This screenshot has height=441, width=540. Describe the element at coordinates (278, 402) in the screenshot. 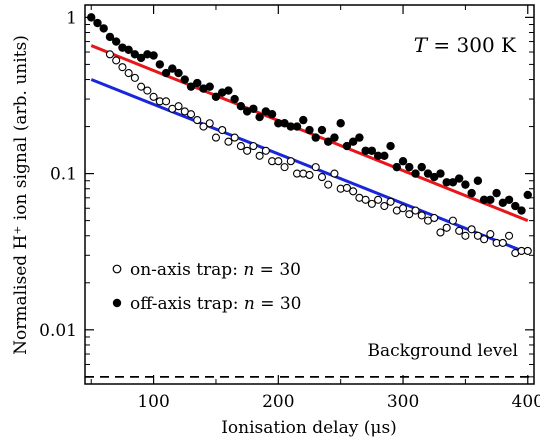

I see `x-tick-label: 200` at that location.